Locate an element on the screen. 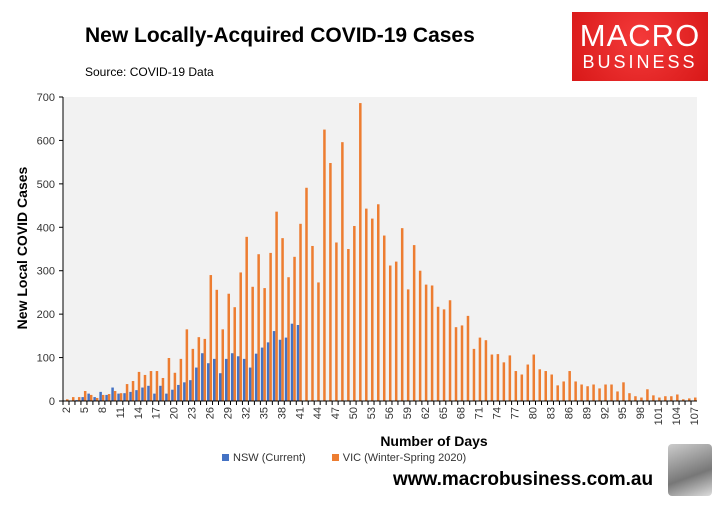 This screenshot has width=721, height=508. x-tick-label: 32 is located at coordinates (246, 413).